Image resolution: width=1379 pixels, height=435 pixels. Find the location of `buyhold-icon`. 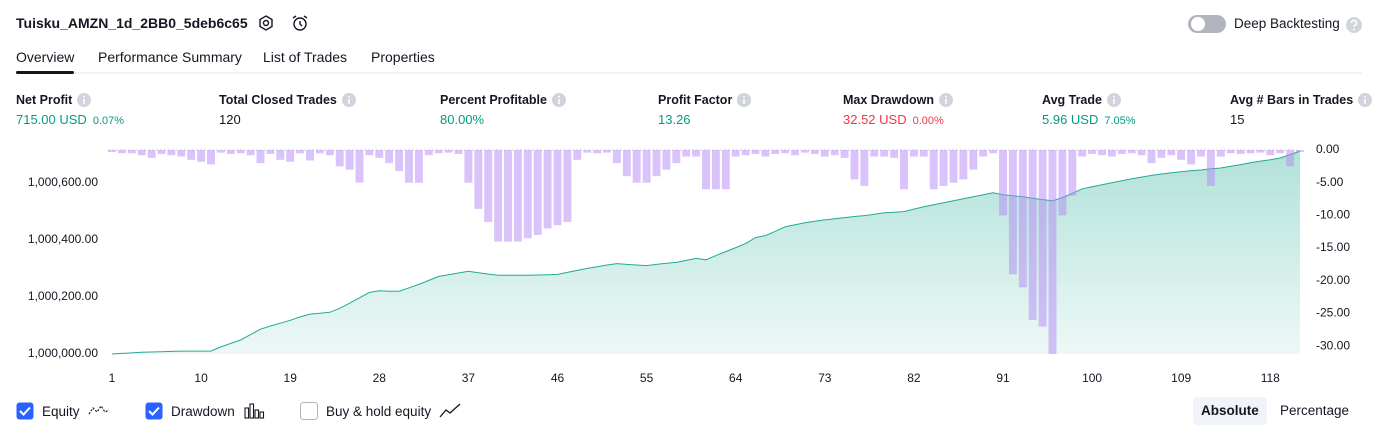

buyhold-icon is located at coordinates (450, 410).